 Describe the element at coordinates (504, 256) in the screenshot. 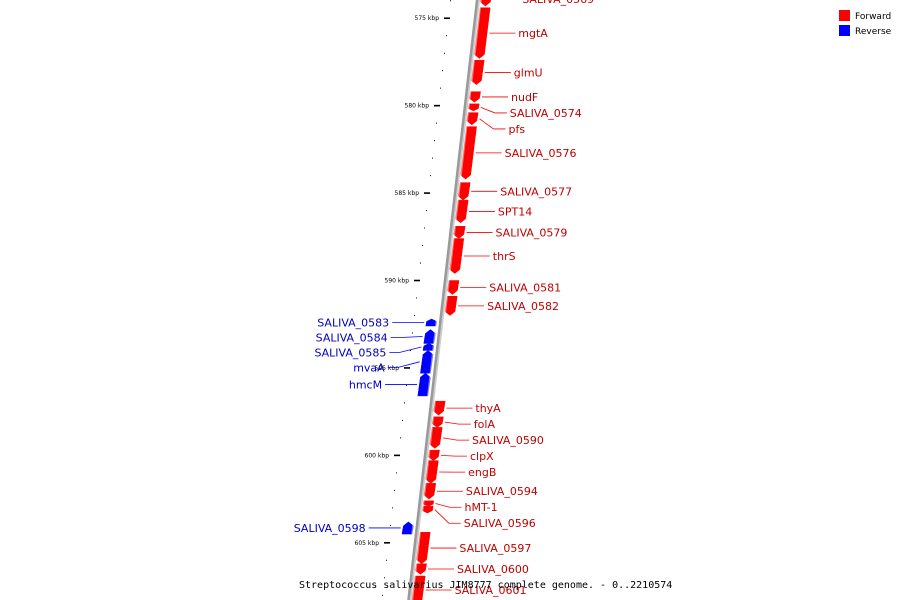

I see `gene-label: thrS` at that location.